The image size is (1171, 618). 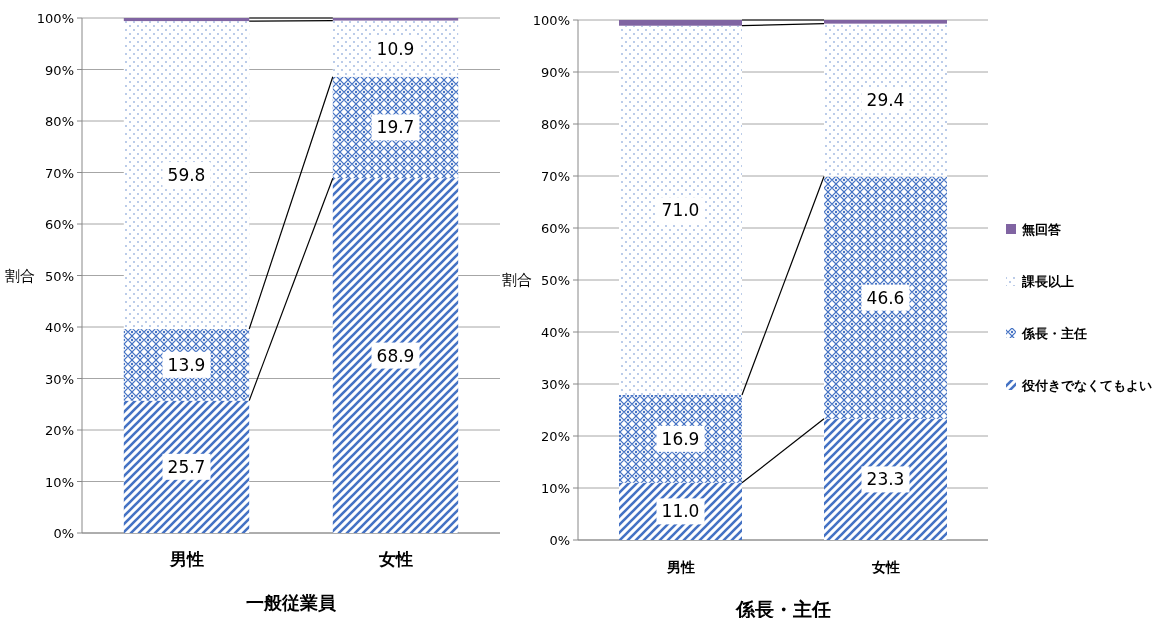 What do you see at coordinates (680, 511) in the screenshot?
I see `data-label: 11.0` at bounding box center [680, 511].